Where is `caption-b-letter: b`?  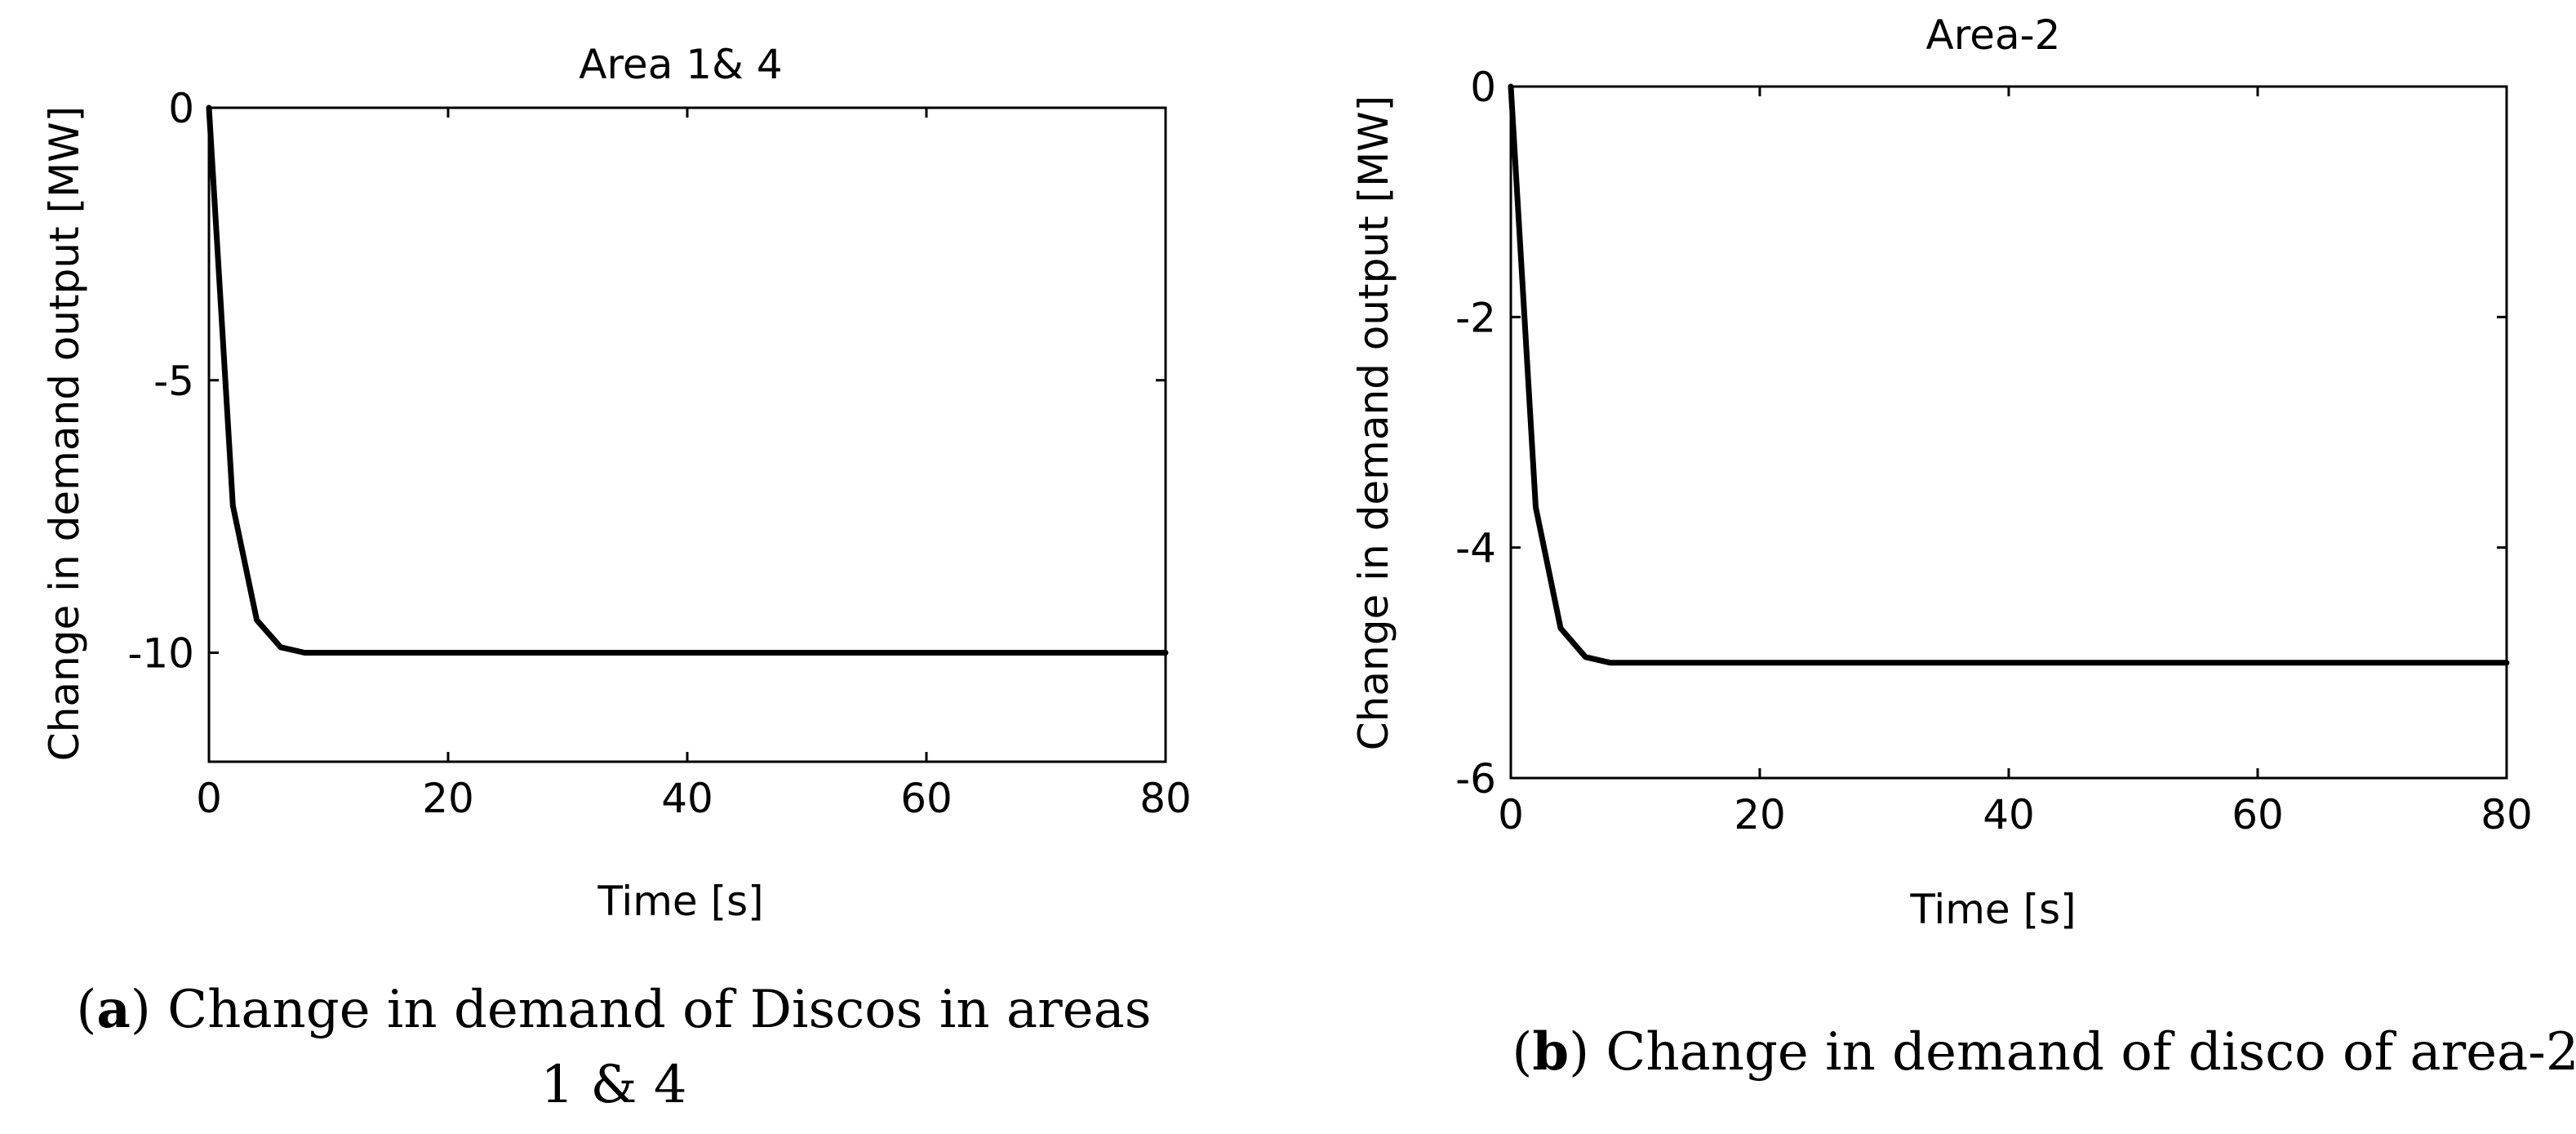
caption-b-letter: b is located at coordinates (1550, 1052).